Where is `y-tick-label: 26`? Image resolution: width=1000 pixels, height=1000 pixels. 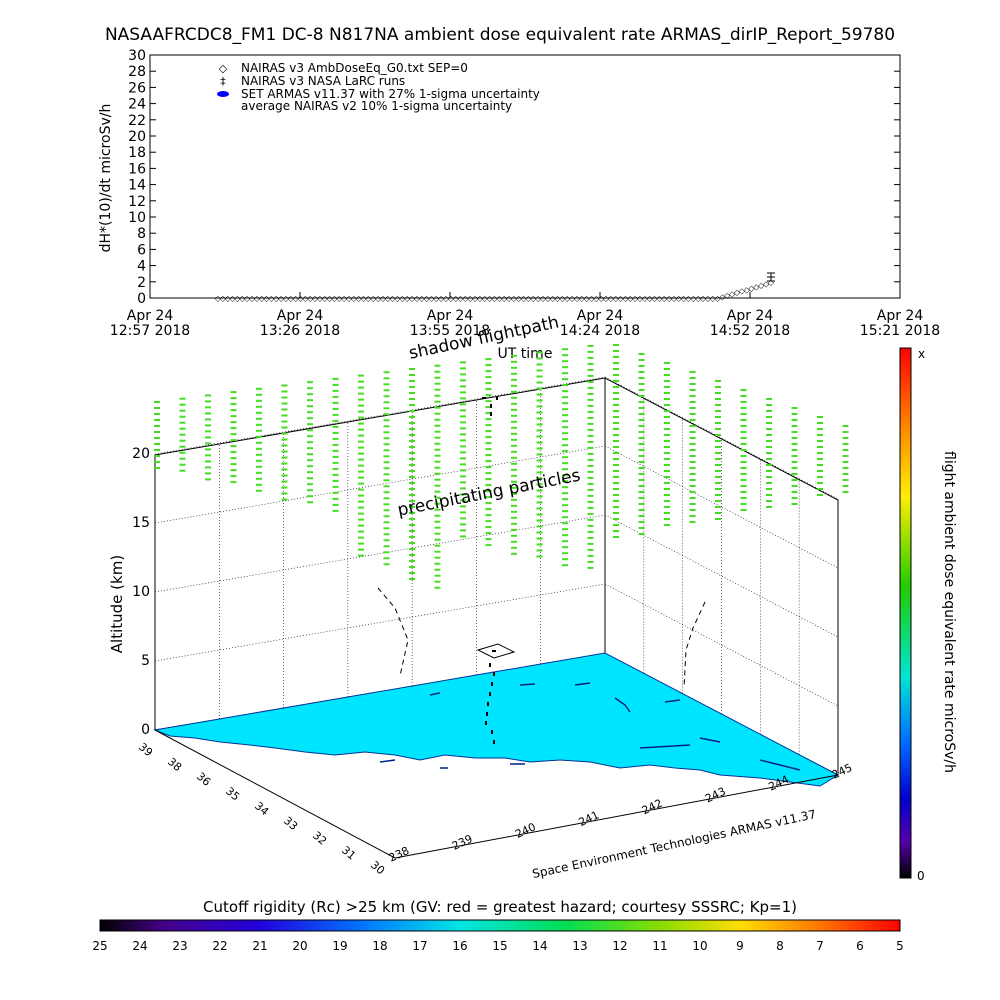
y-tick-label: 26 is located at coordinates (137, 88).